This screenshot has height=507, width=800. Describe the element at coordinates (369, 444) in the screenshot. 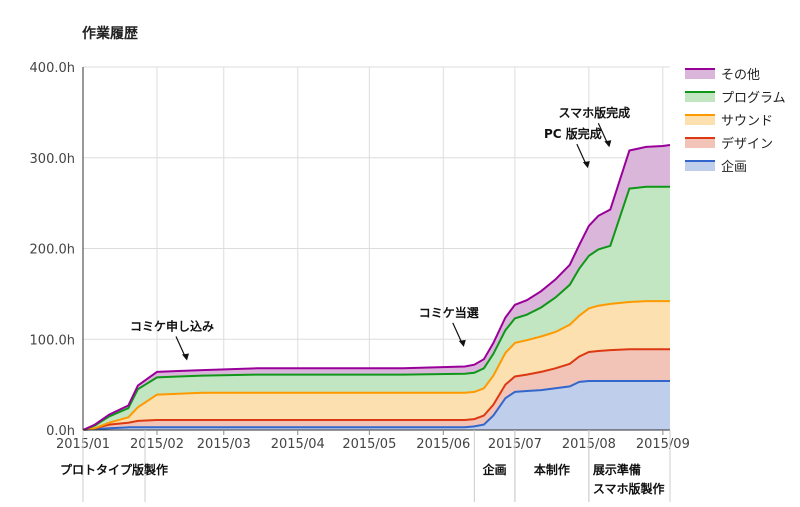

I see `x-tick-label: 2015/05` at that location.